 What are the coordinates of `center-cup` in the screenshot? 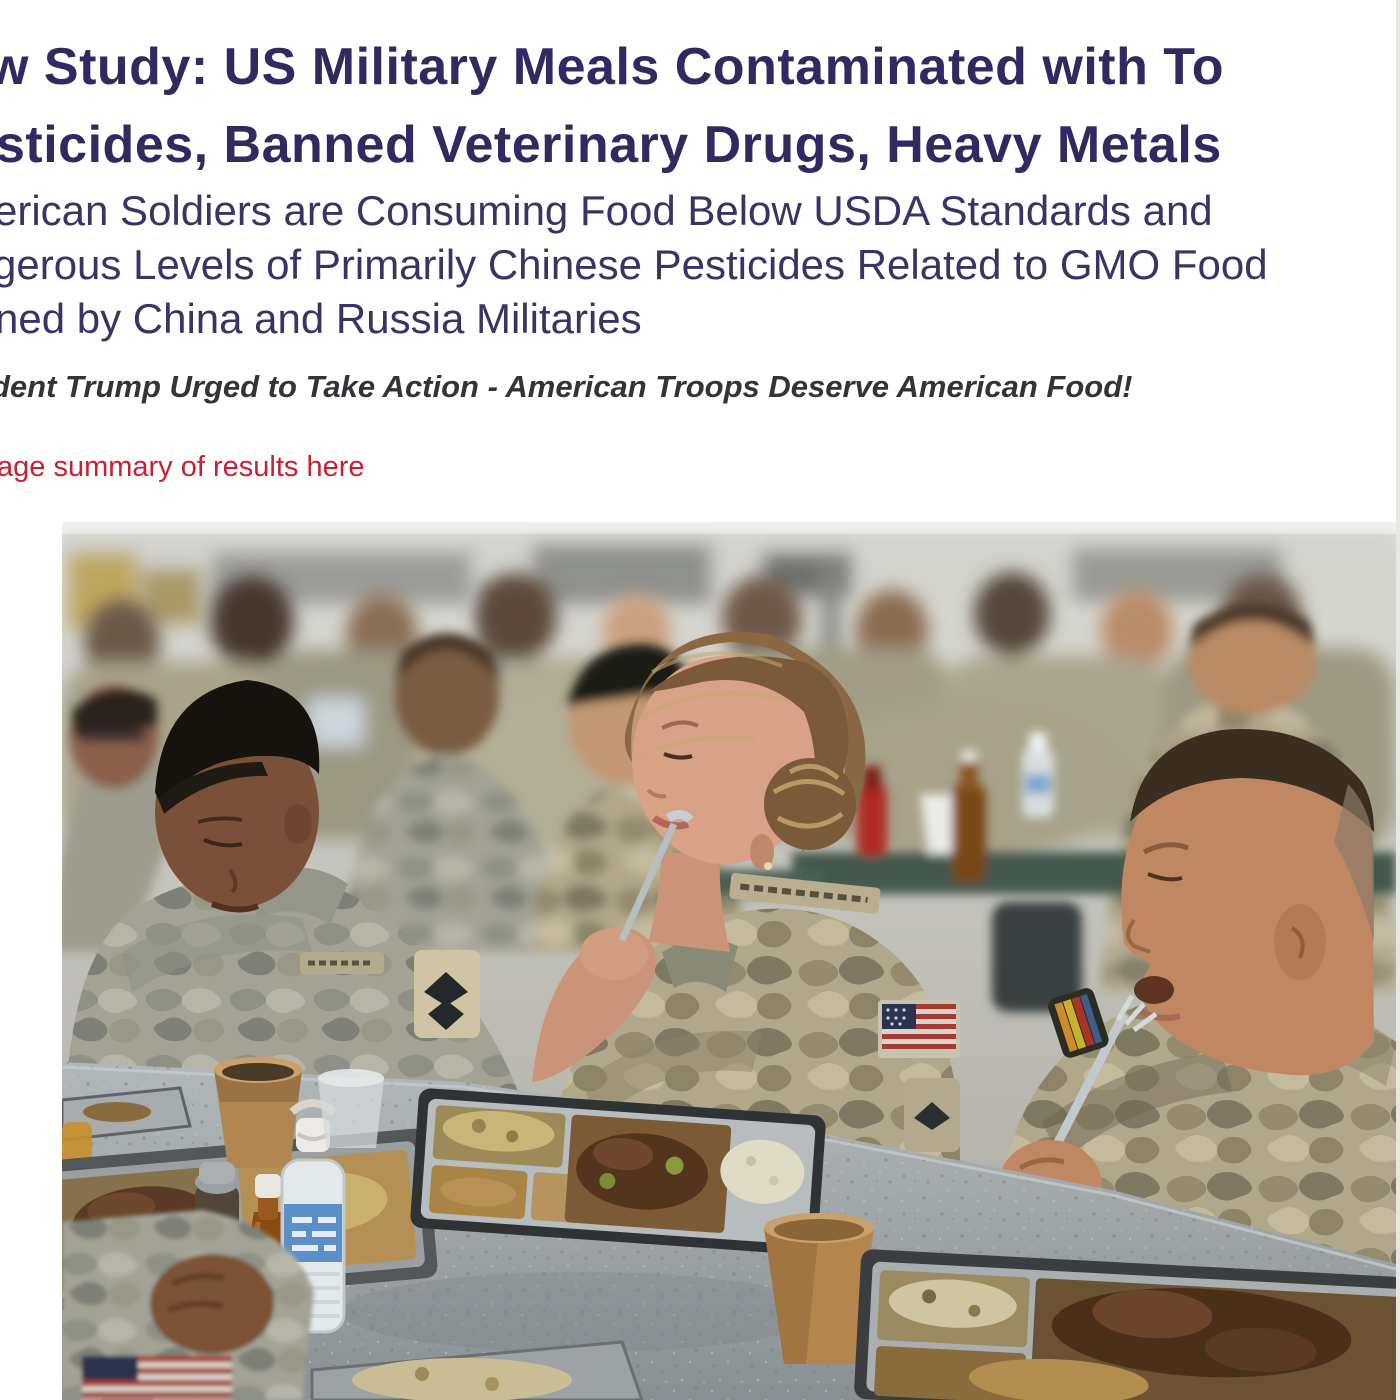 It's located at (819, 1288).